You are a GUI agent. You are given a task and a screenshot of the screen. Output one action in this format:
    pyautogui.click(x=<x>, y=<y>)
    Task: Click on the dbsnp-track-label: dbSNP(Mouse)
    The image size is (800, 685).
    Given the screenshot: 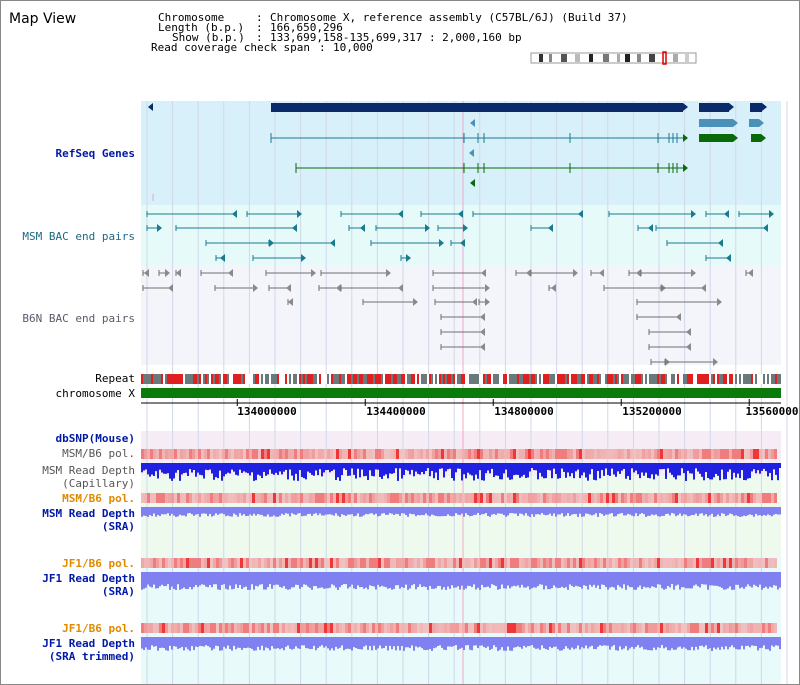 What is the action you would take?
    pyautogui.click(x=95, y=438)
    